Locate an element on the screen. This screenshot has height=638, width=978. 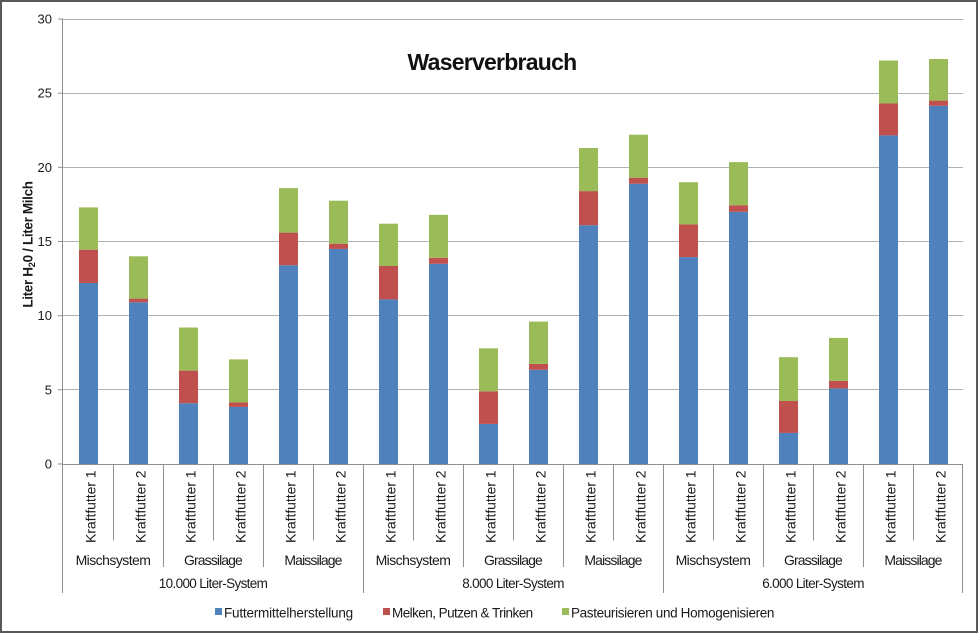
svg-text: 6.000 Liter-System is located at coordinates (813, 583).